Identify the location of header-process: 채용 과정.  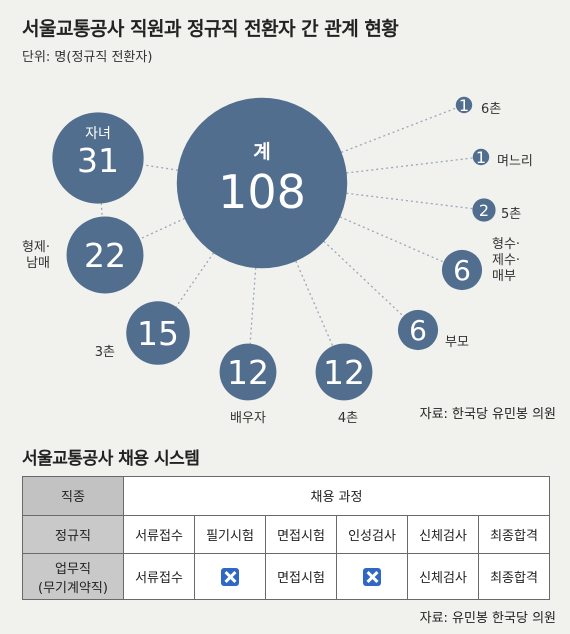
(336, 496).